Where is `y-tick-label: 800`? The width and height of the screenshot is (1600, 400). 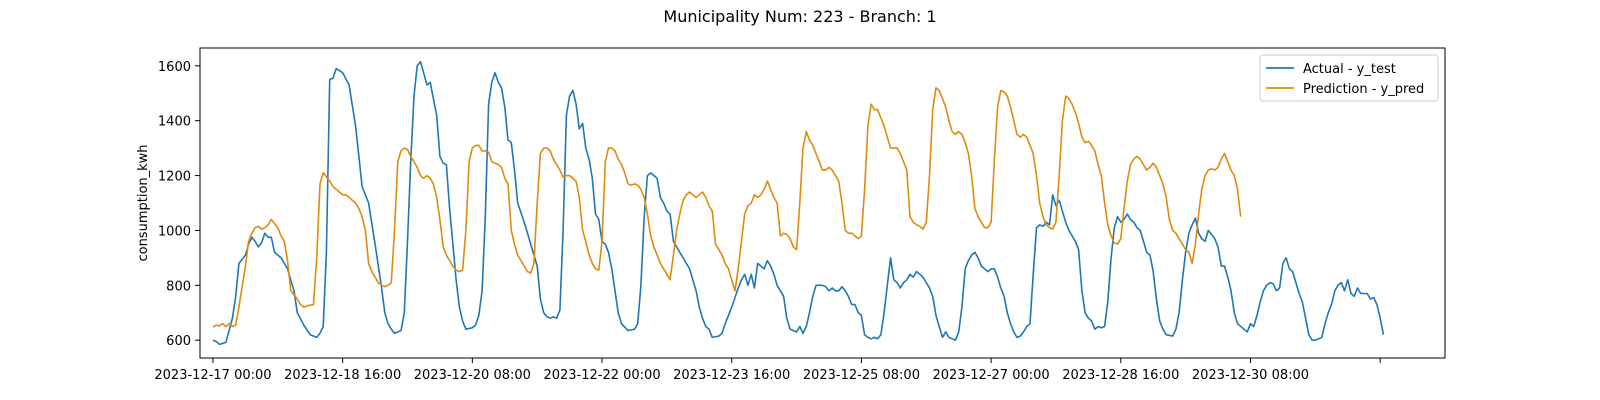 y-tick-label: 800 is located at coordinates (178, 286).